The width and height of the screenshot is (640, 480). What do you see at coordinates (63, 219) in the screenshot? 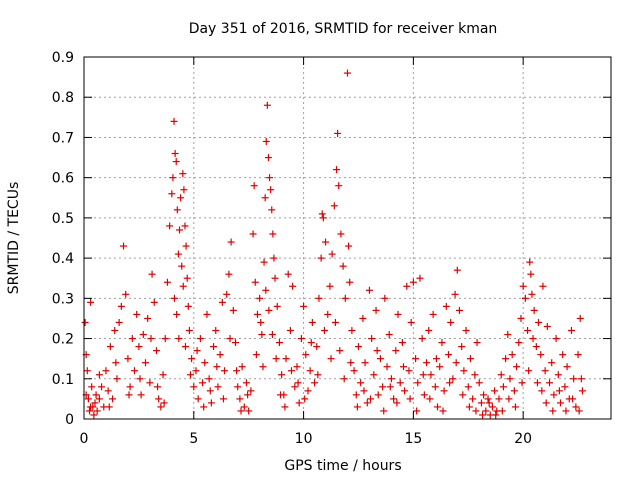
I see `y-tick-label: 0.5` at bounding box center [63, 219].